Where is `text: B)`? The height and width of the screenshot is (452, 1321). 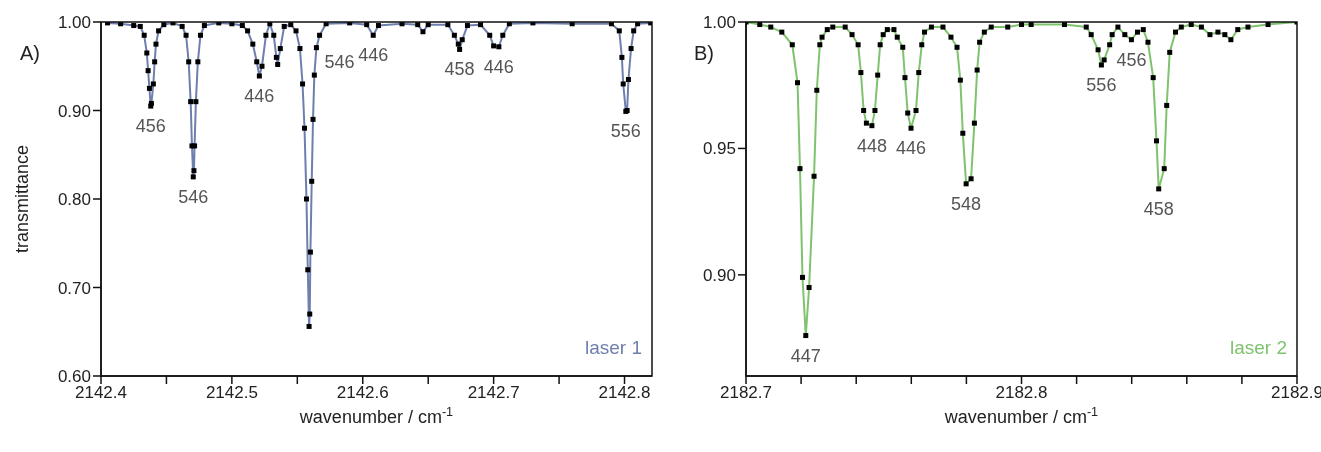
text: B) is located at coordinates (704, 53).